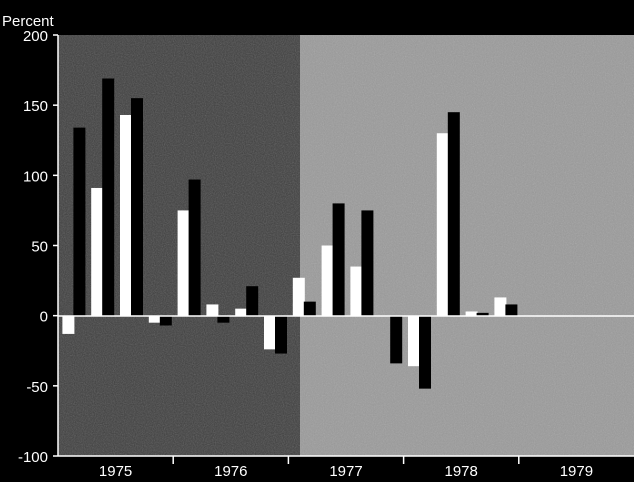 This screenshot has height=482, width=634. What do you see at coordinates (576, 471) in the screenshot?
I see `x-tick-label-1979: 1979` at bounding box center [576, 471].